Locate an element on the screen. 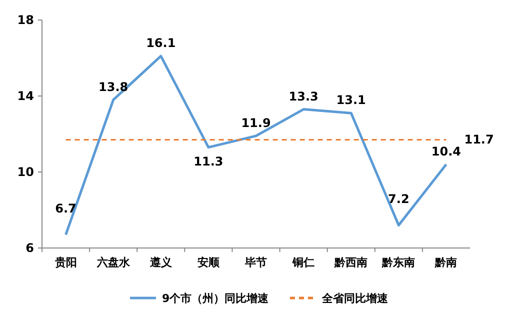  data-label: 13.8 is located at coordinates (113, 87).